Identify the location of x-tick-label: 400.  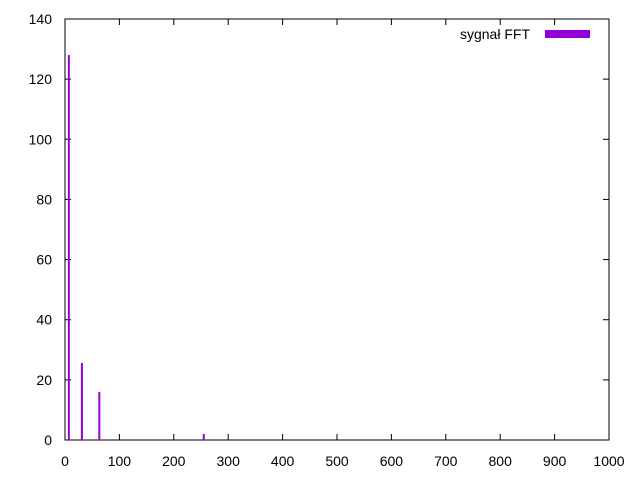
(283, 461).